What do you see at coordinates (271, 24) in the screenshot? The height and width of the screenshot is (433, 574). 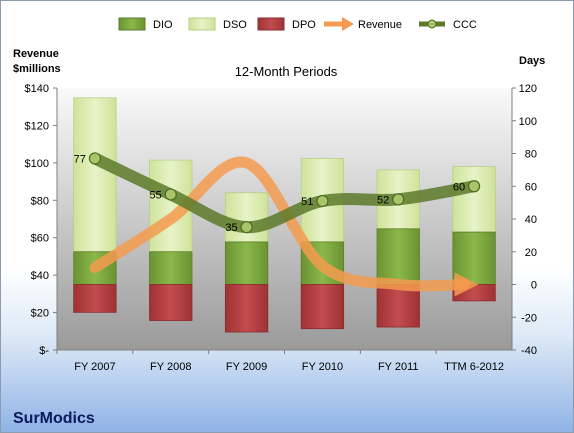 I see `legend-swatch-dpo` at bounding box center [271, 24].